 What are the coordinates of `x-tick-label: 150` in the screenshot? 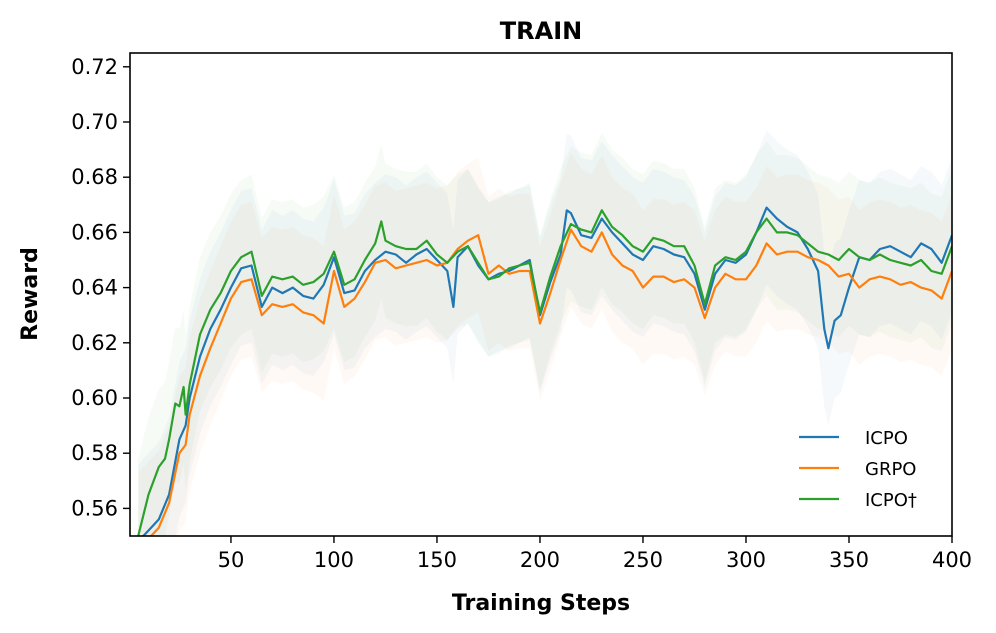 It's located at (437, 560).